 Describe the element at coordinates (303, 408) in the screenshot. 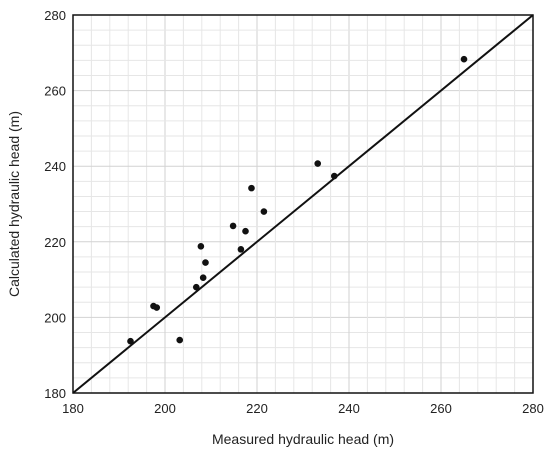

I see `x-axis-ticks: 180 200 220 240 260 280` at that location.